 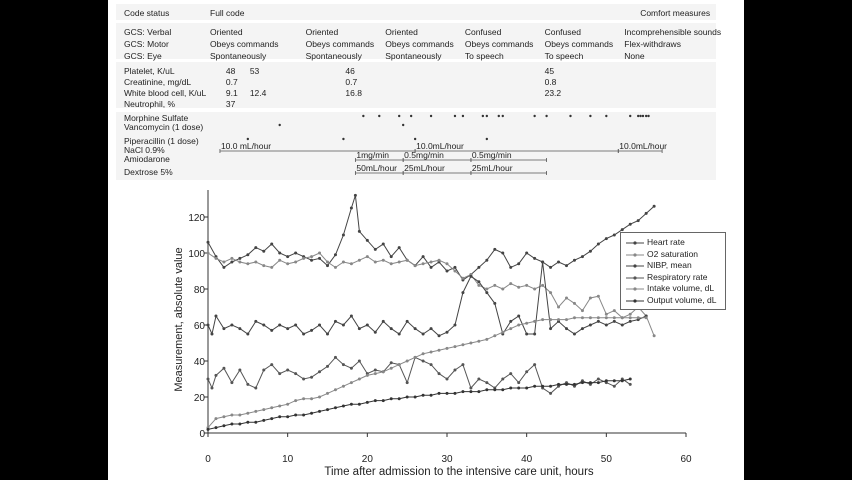 I want to click on flowsheet-value: 46, so click(x=350, y=71).